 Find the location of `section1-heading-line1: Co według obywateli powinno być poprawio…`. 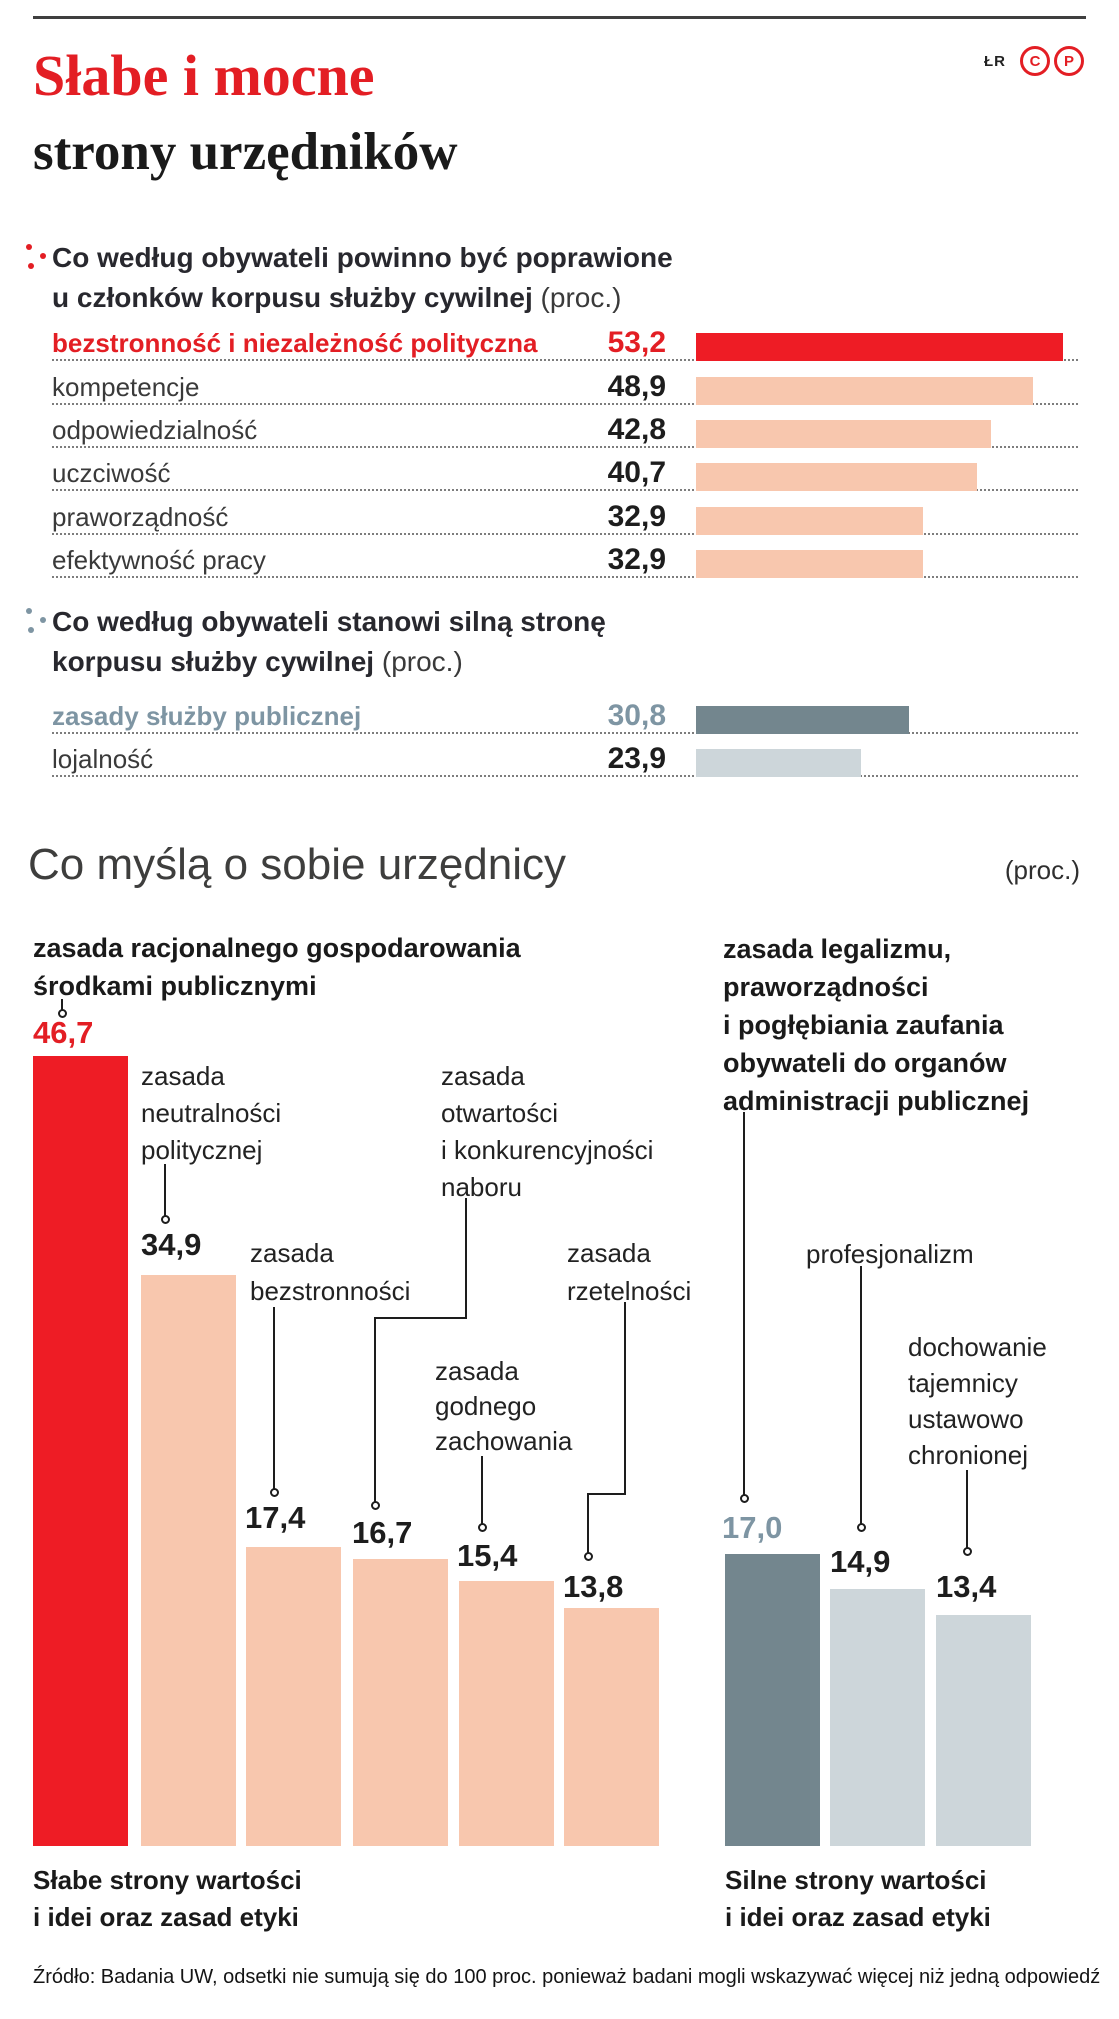

section1-heading-line1: Co według obywateli powinno być poprawio… is located at coordinates (362, 257).